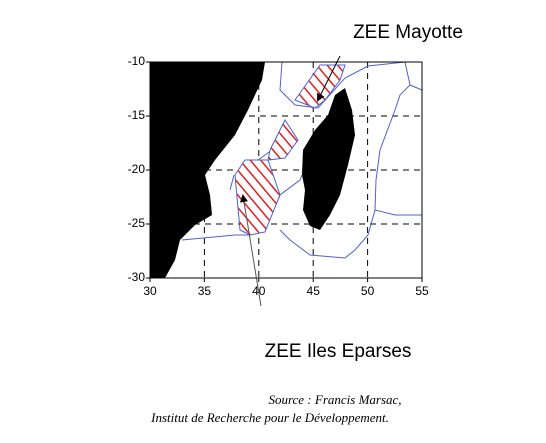 The image size is (546, 443). I want to click on x-tick-label: 40, so click(259, 291).